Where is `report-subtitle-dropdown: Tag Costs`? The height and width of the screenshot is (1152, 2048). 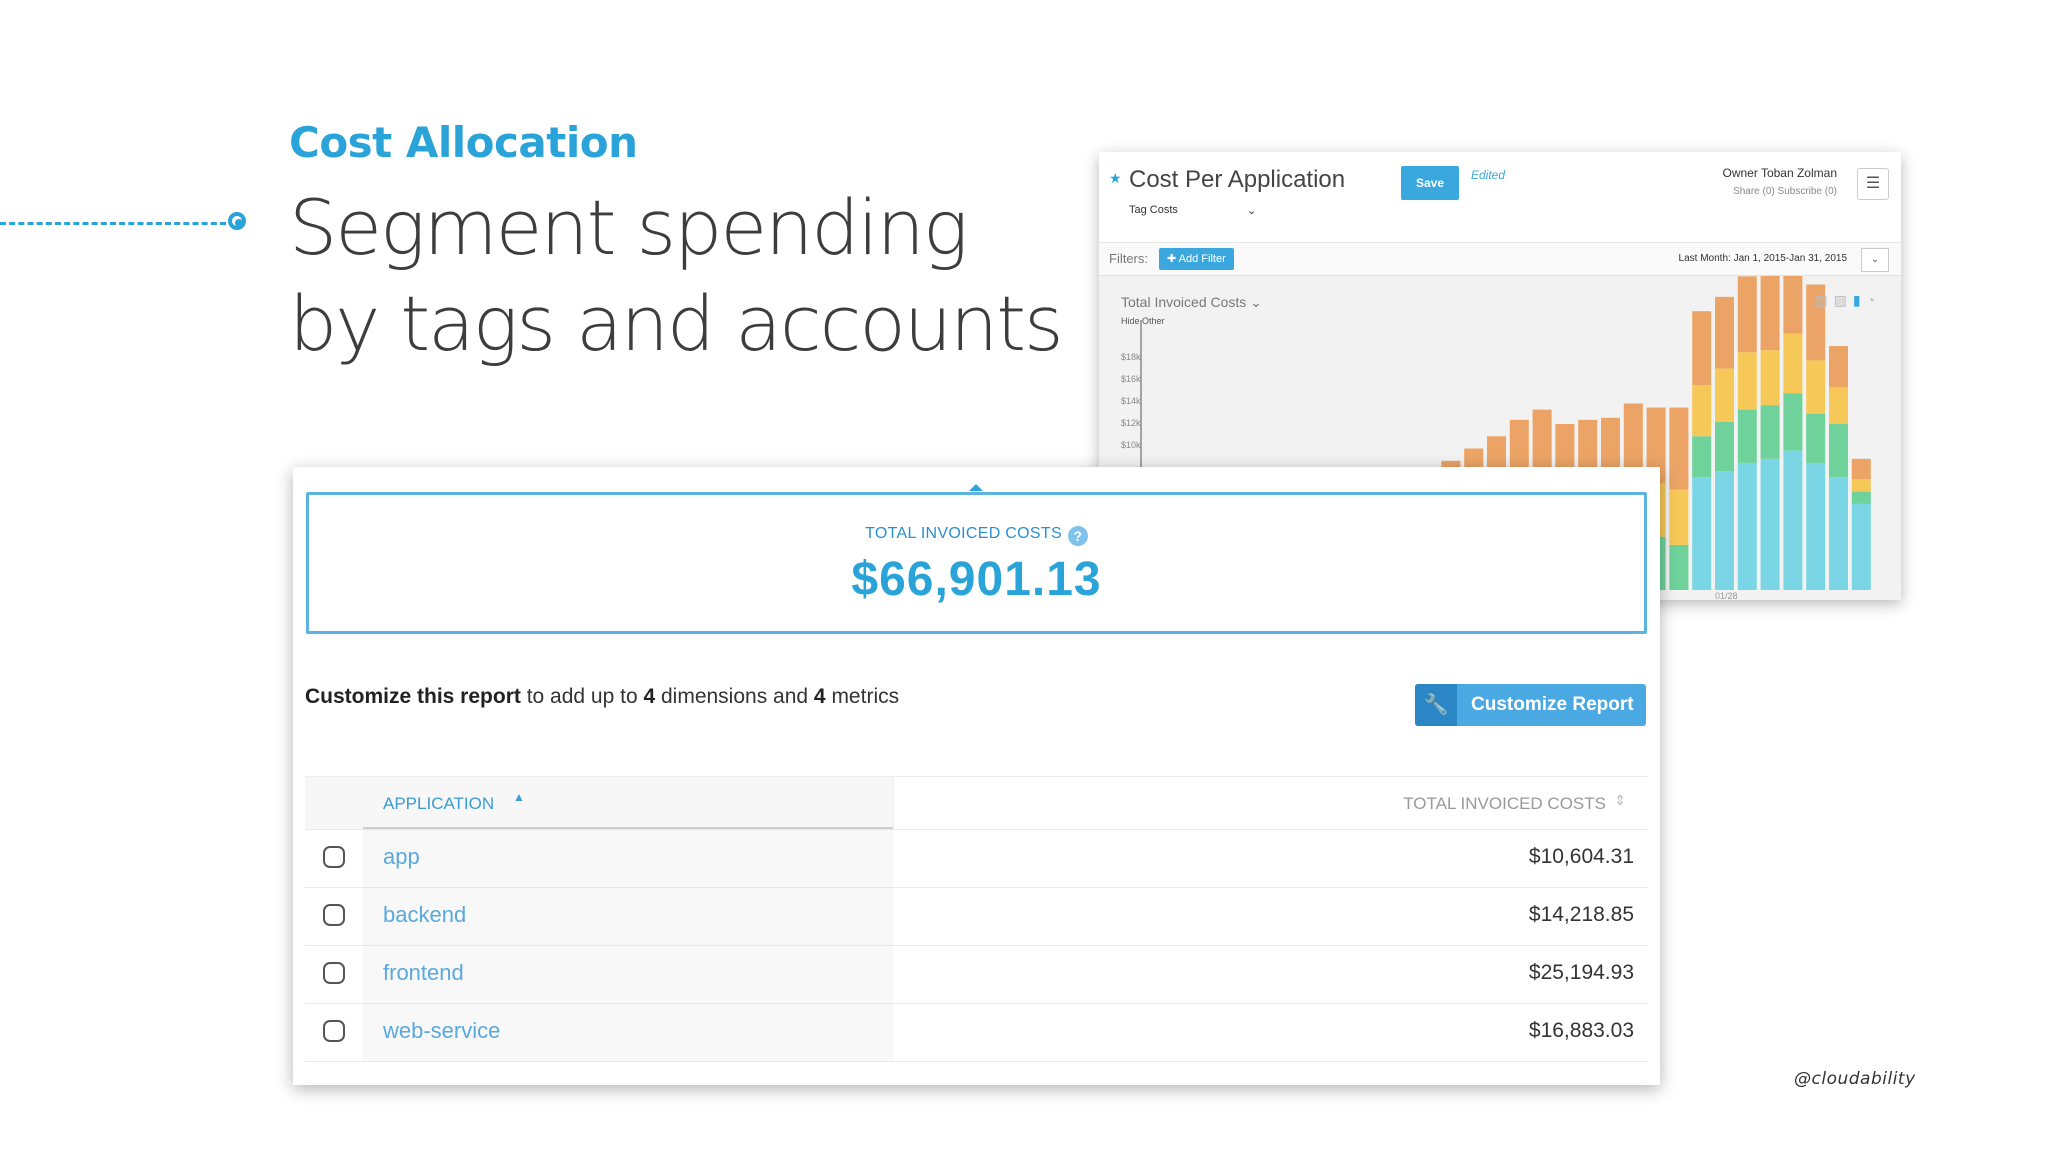 report-subtitle-dropdown: Tag Costs is located at coordinates (1153, 210).